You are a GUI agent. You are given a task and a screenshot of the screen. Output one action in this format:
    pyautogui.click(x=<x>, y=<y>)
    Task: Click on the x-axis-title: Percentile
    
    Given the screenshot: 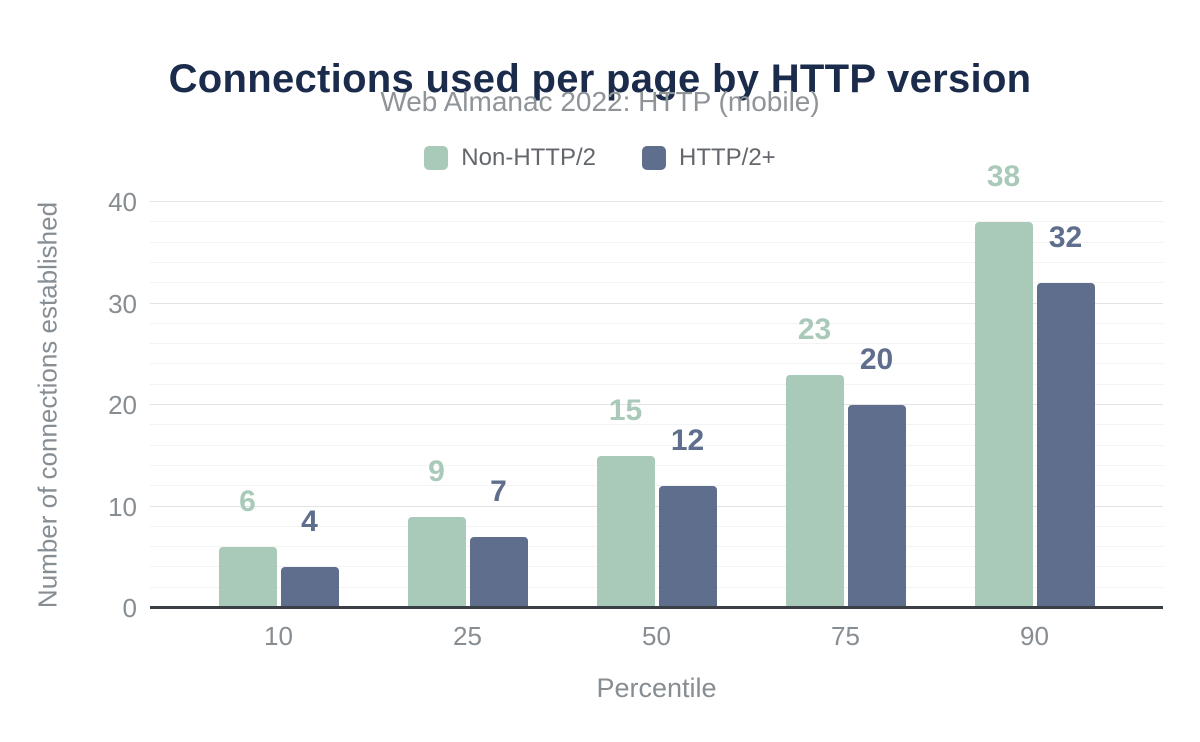 What is the action you would take?
    pyautogui.click(x=656, y=688)
    